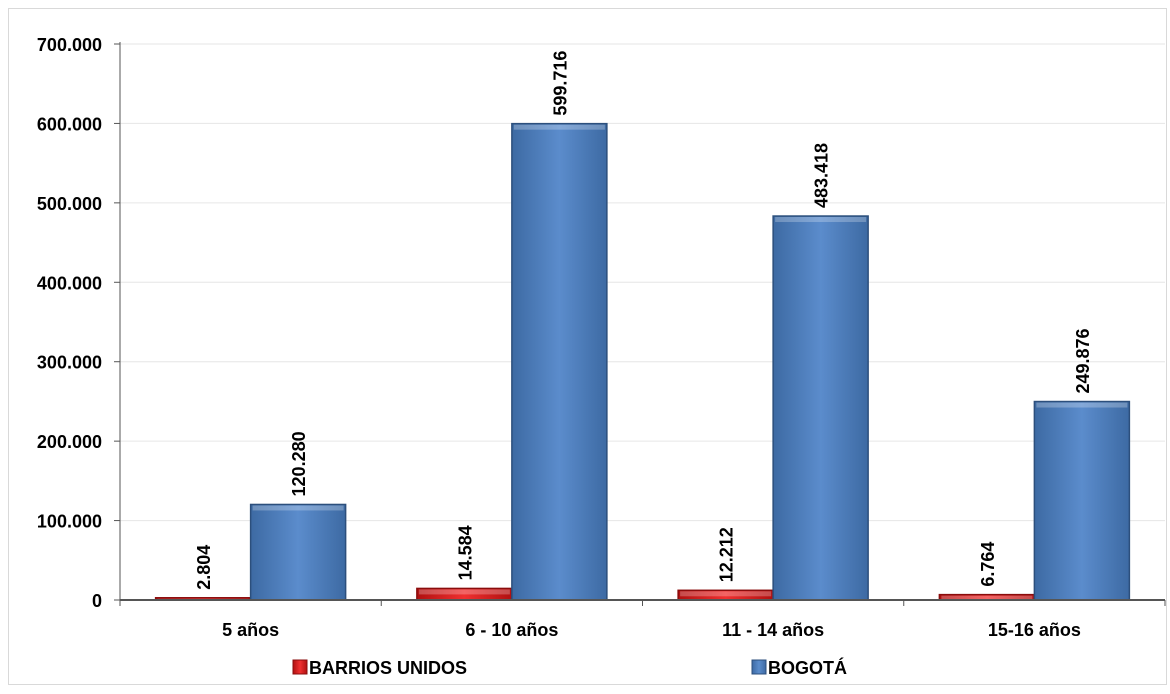 This screenshot has width=1170, height=694. What do you see at coordinates (465, 552) in the screenshot?
I see `data-label: 14.584` at bounding box center [465, 552].